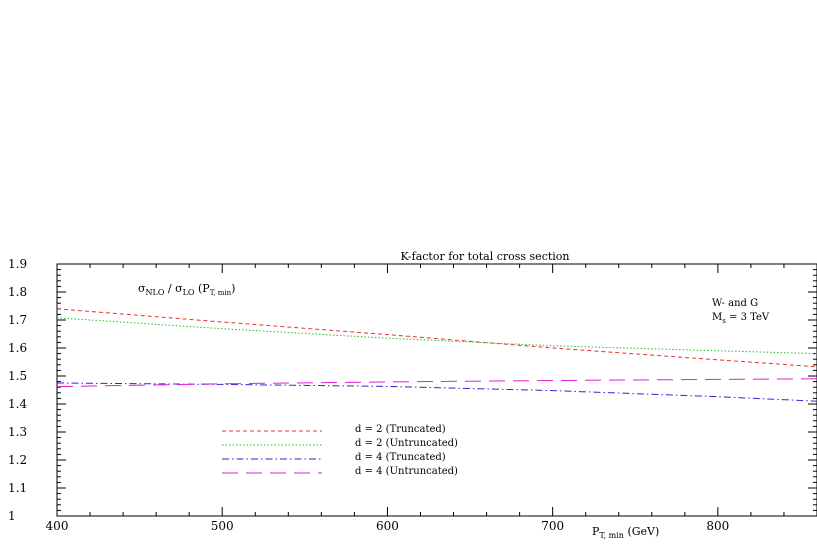 Image resolution: width=817 pixels, height=545 pixels. Describe the element at coordinates (12, 516) in the screenshot. I see `y-tick-label: 1` at that location.